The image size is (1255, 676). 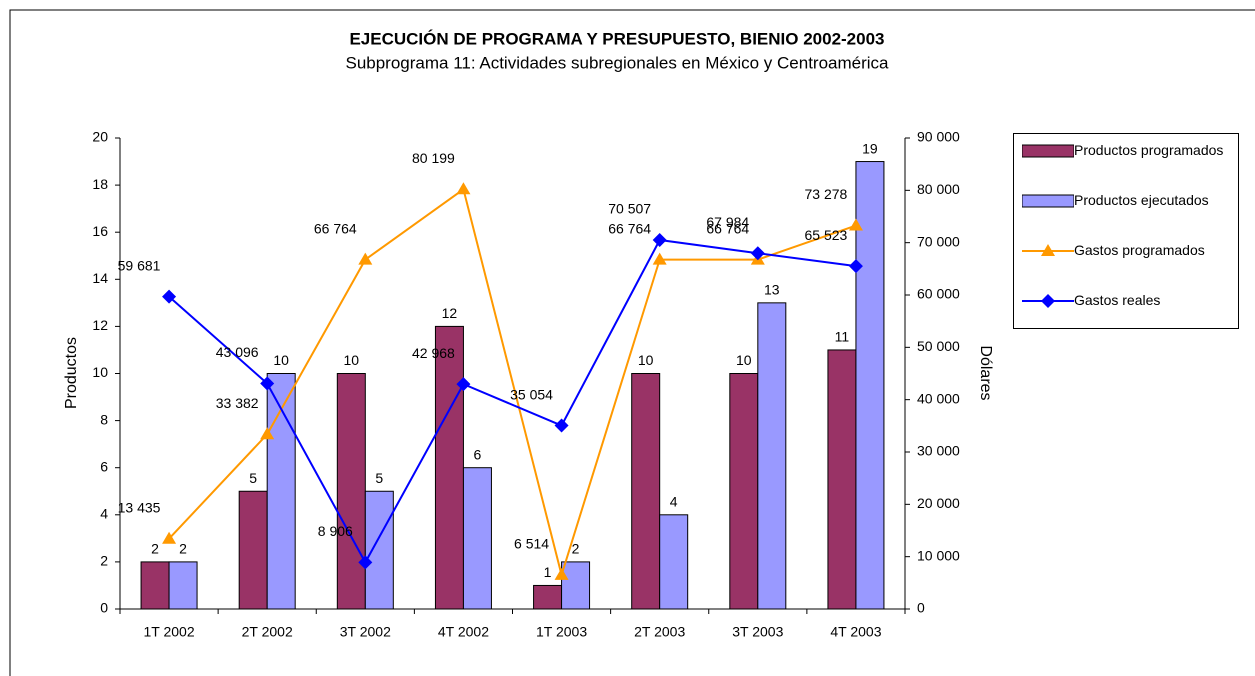 What do you see at coordinates (1149, 150) in the screenshot?
I see `legend-label: Productos programados` at bounding box center [1149, 150].